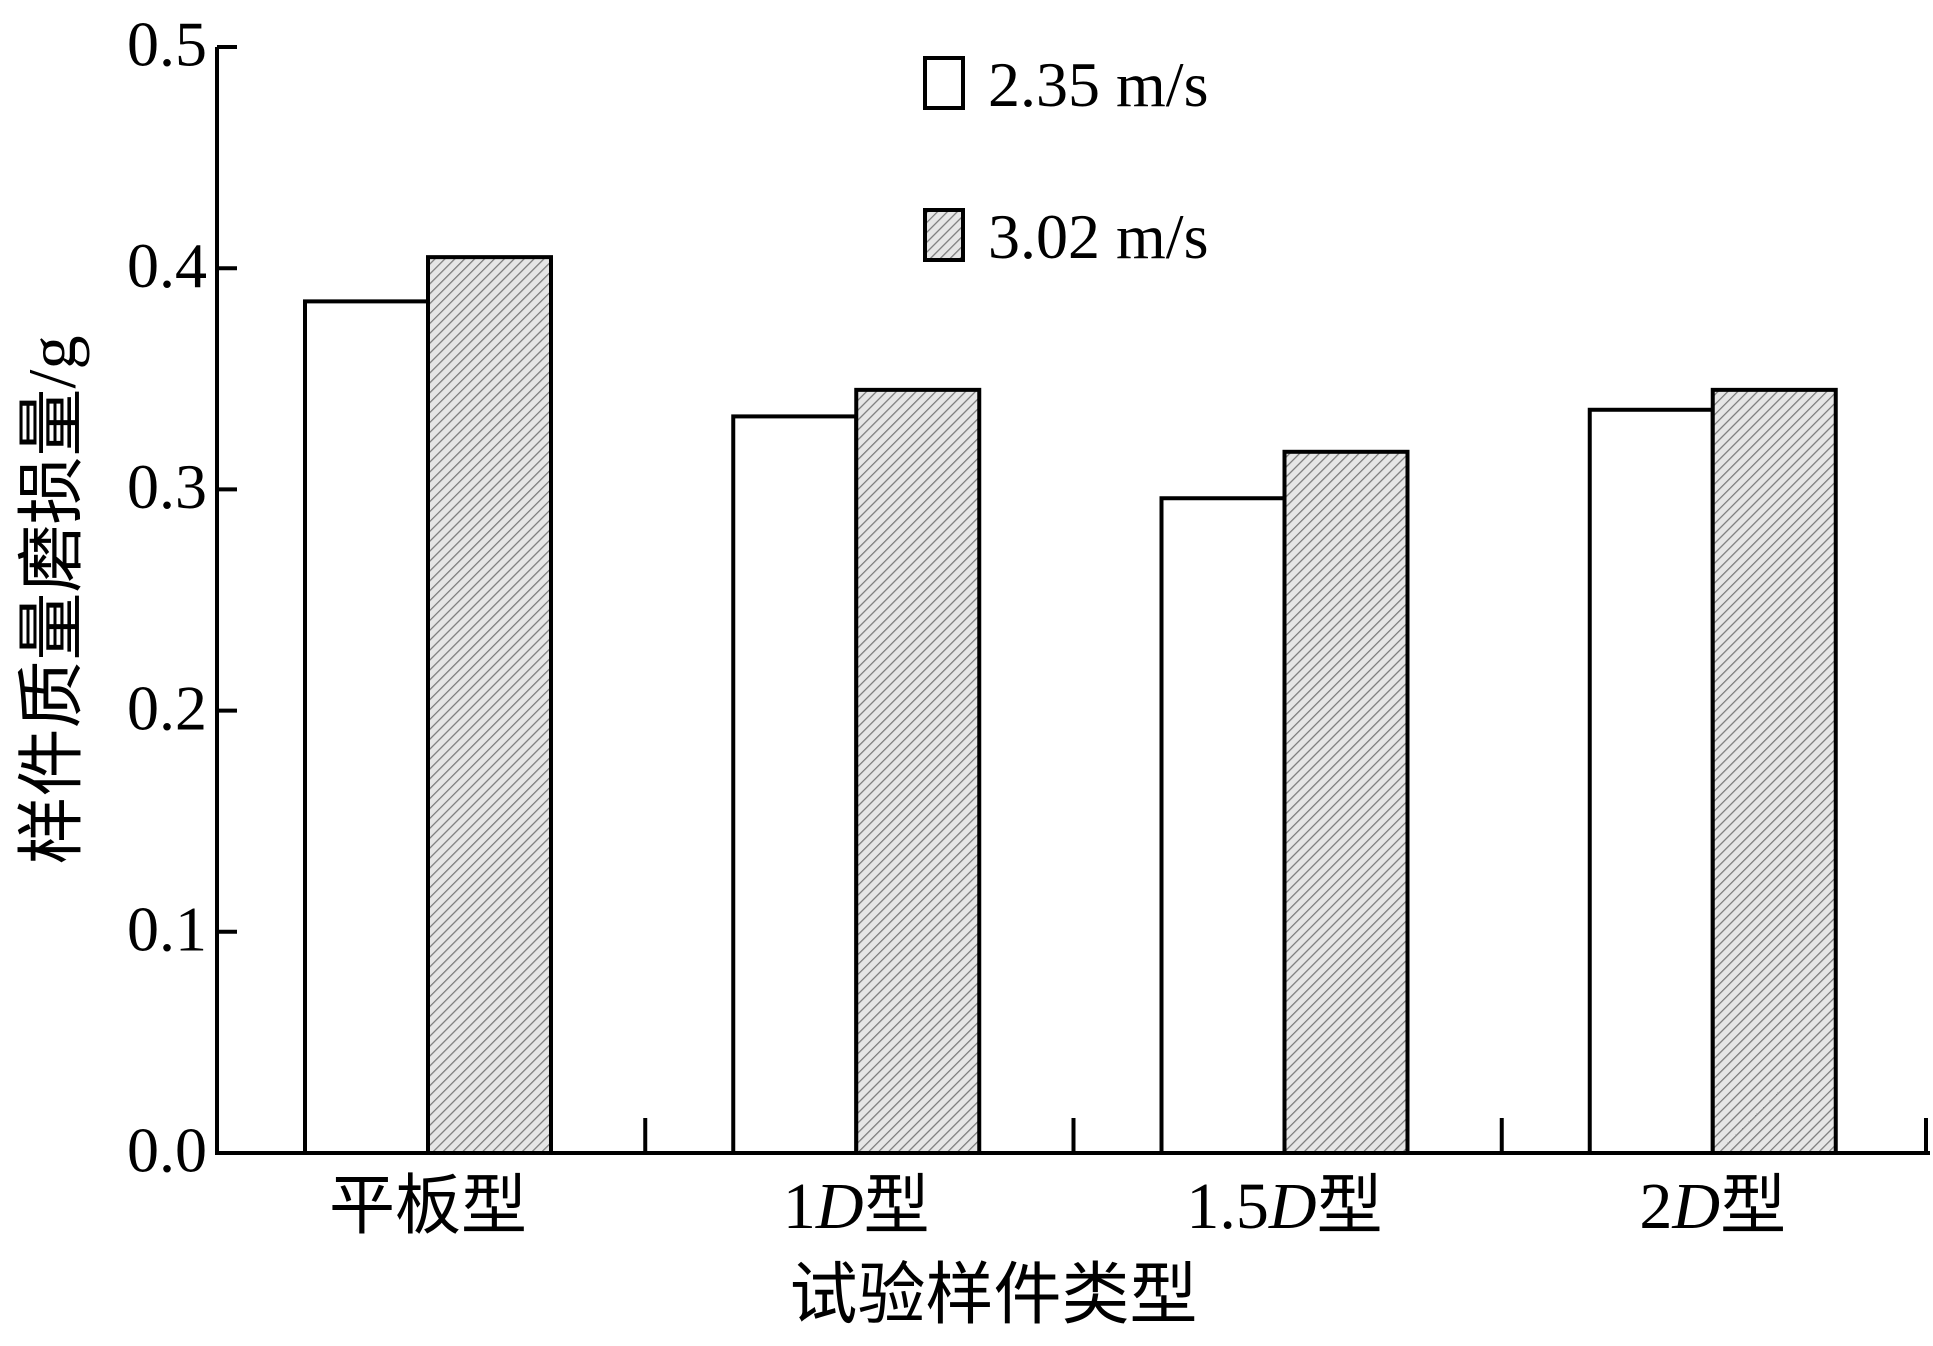 This screenshot has height=1346, width=1933. I want to click on y-tick-label: 0.2, so click(167, 707).